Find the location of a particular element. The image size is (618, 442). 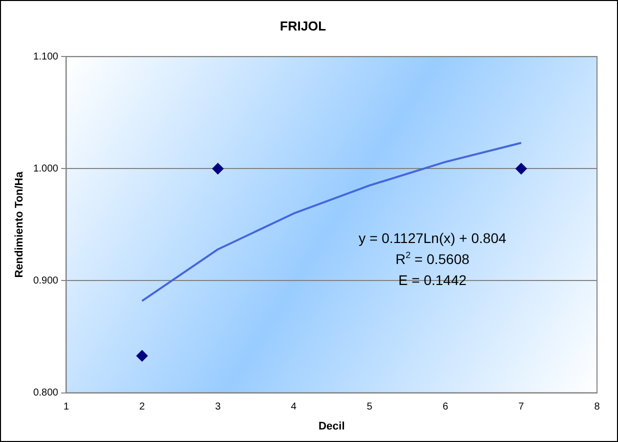

x-tick-label: 8 is located at coordinates (597, 407).